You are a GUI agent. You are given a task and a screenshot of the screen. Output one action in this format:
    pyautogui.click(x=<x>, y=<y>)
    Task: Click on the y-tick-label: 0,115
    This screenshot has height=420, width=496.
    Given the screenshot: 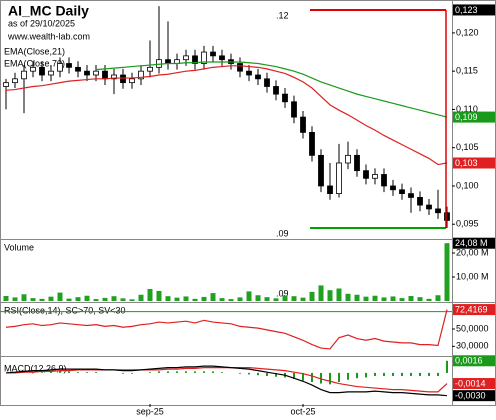 What is the action you would take?
    pyautogui.click(x=467, y=71)
    